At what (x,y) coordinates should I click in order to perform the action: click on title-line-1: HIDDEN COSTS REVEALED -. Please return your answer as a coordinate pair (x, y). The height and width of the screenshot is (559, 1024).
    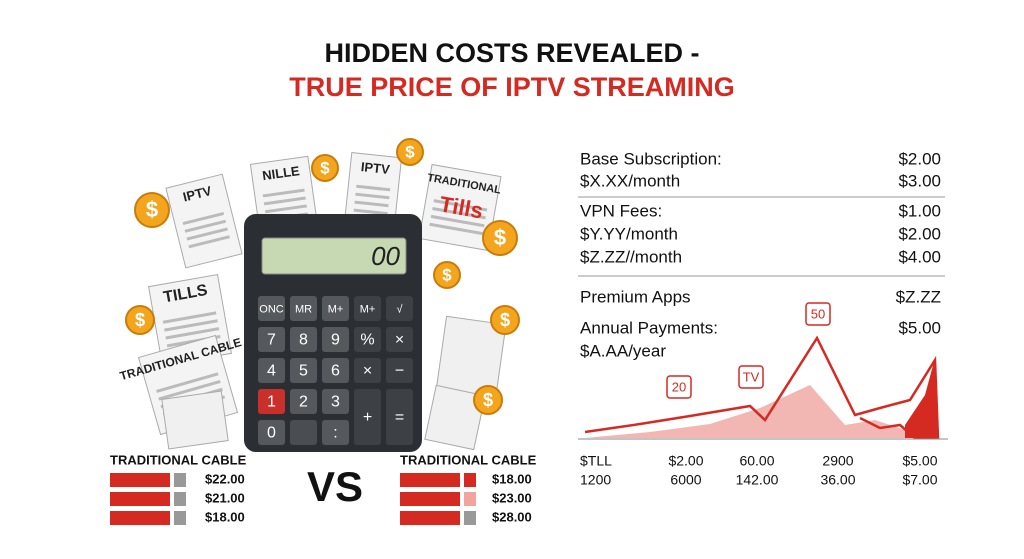
    Looking at the image, I should click on (511, 53).